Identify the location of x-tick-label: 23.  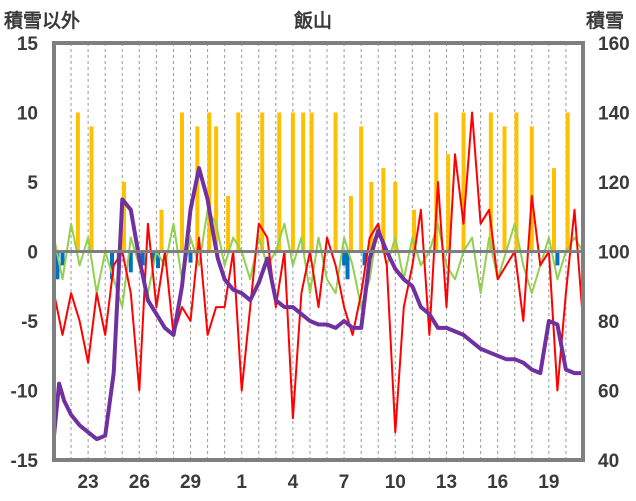
(88, 482).